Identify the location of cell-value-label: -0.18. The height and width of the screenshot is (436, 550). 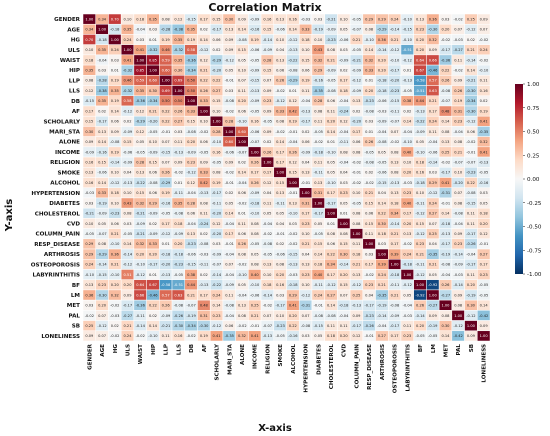
(166, 254).